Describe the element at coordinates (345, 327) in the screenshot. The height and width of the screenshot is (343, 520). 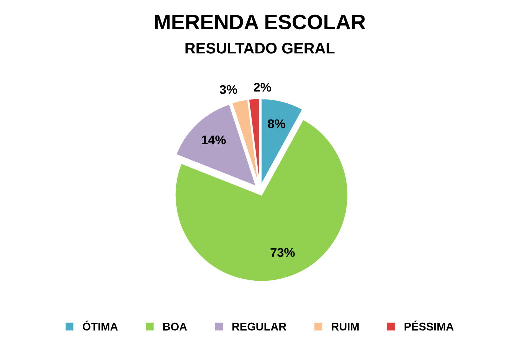
I see `legend-label: RUIM` at that location.